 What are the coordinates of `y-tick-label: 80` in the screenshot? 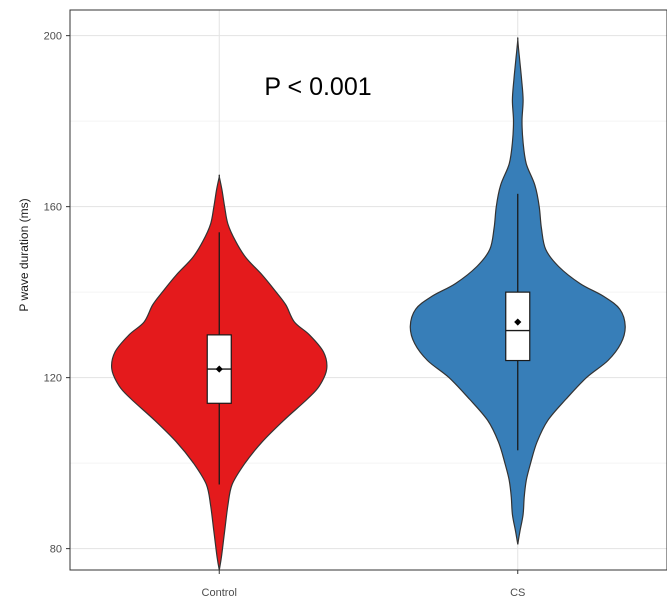 It's located at (56, 550).